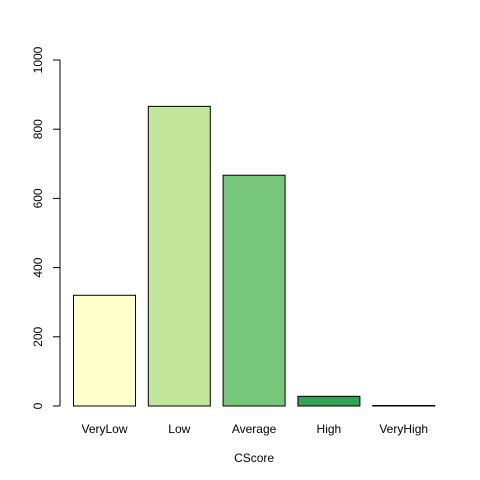 Image resolution: width=480 pixels, height=480 pixels. What do you see at coordinates (38, 336) in the screenshot?
I see `y-tick-label-200: 200` at bounding box center [38, 336].